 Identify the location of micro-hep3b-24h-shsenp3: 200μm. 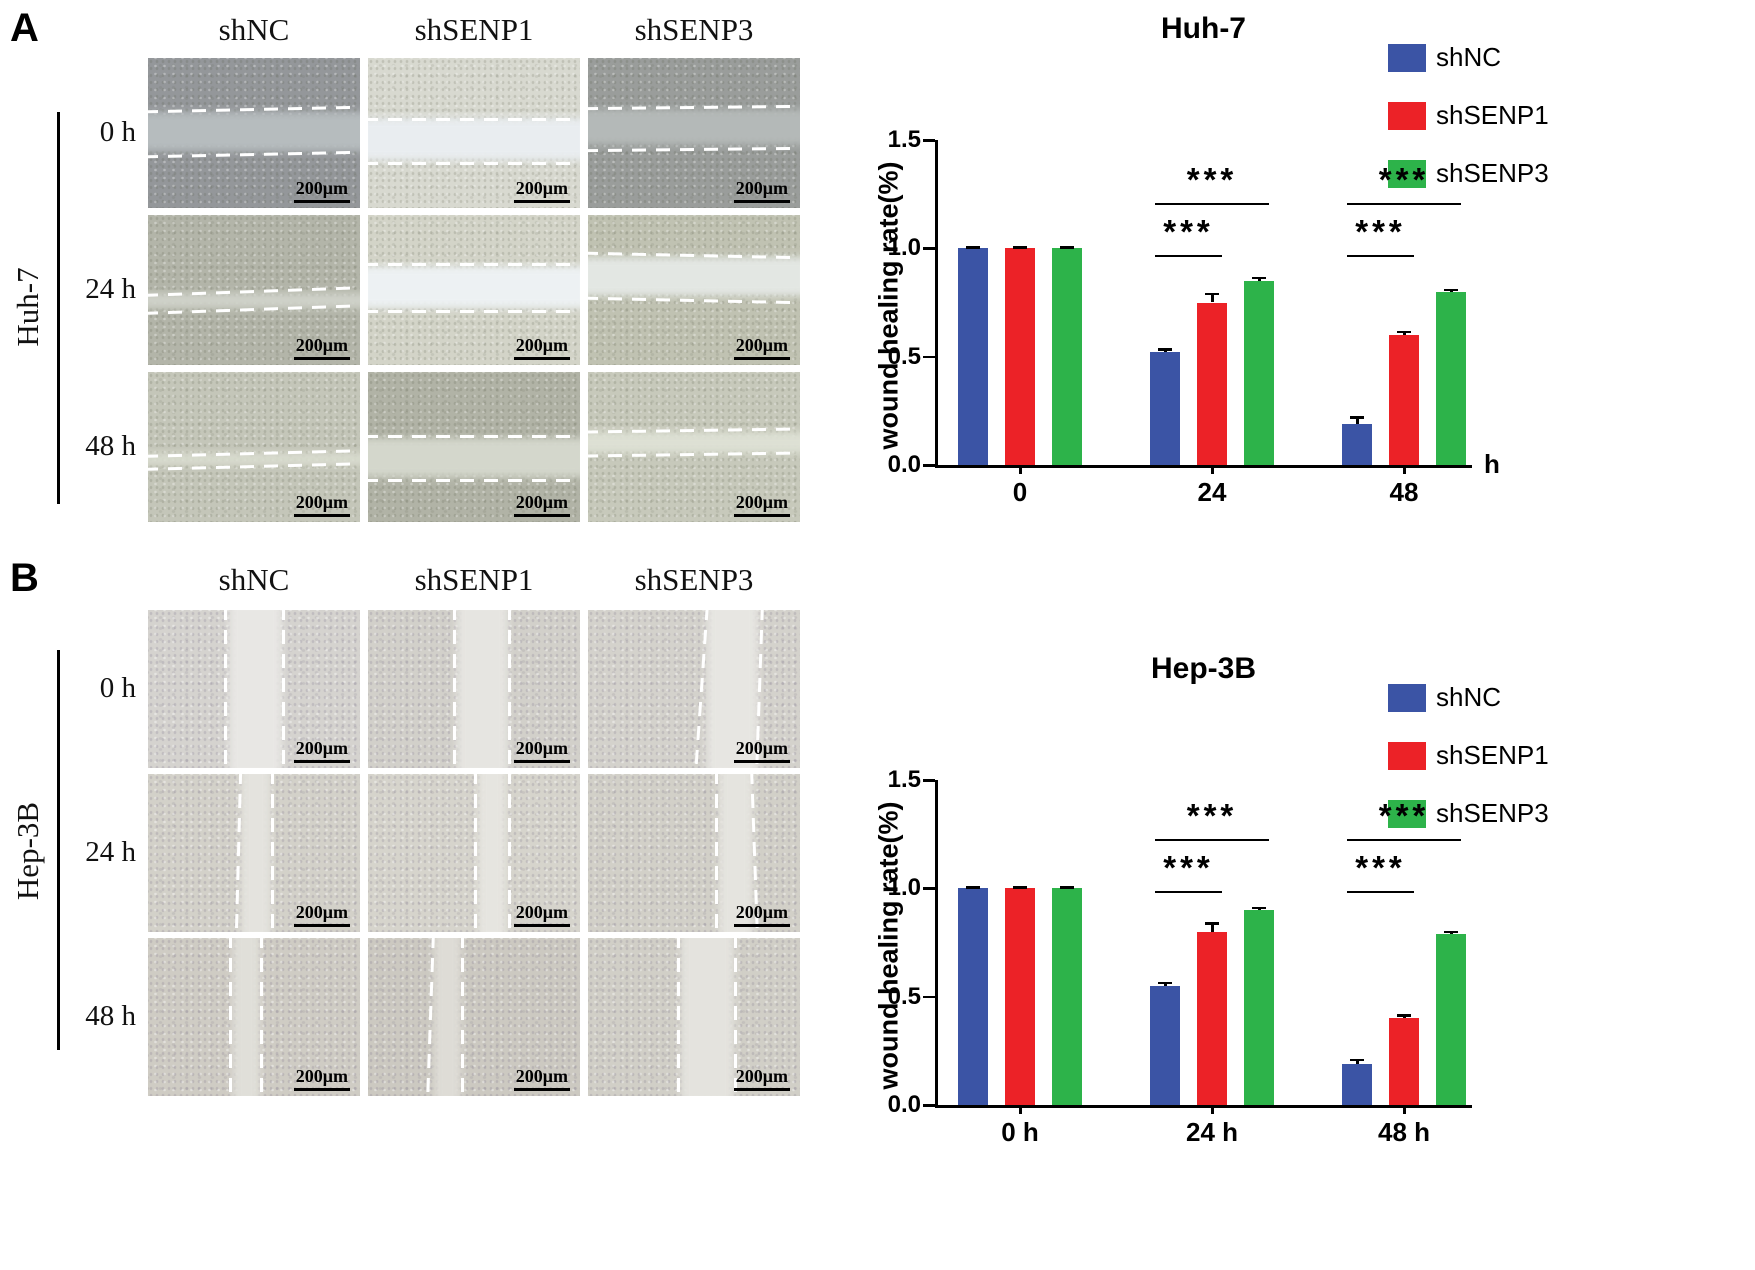
(694, 853).